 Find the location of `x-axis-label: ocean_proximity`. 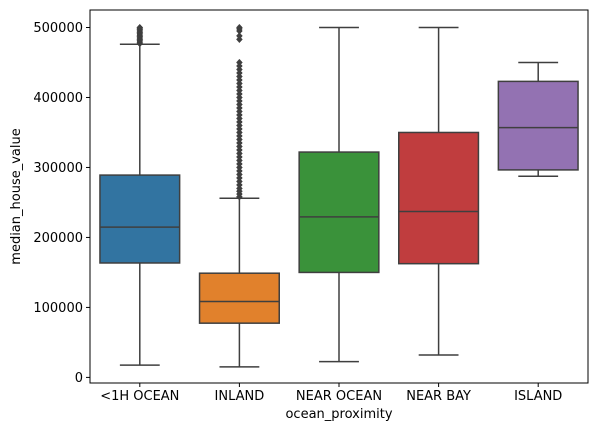

x-axis-label: ocean_proximity is located at coordinates (338, 414).